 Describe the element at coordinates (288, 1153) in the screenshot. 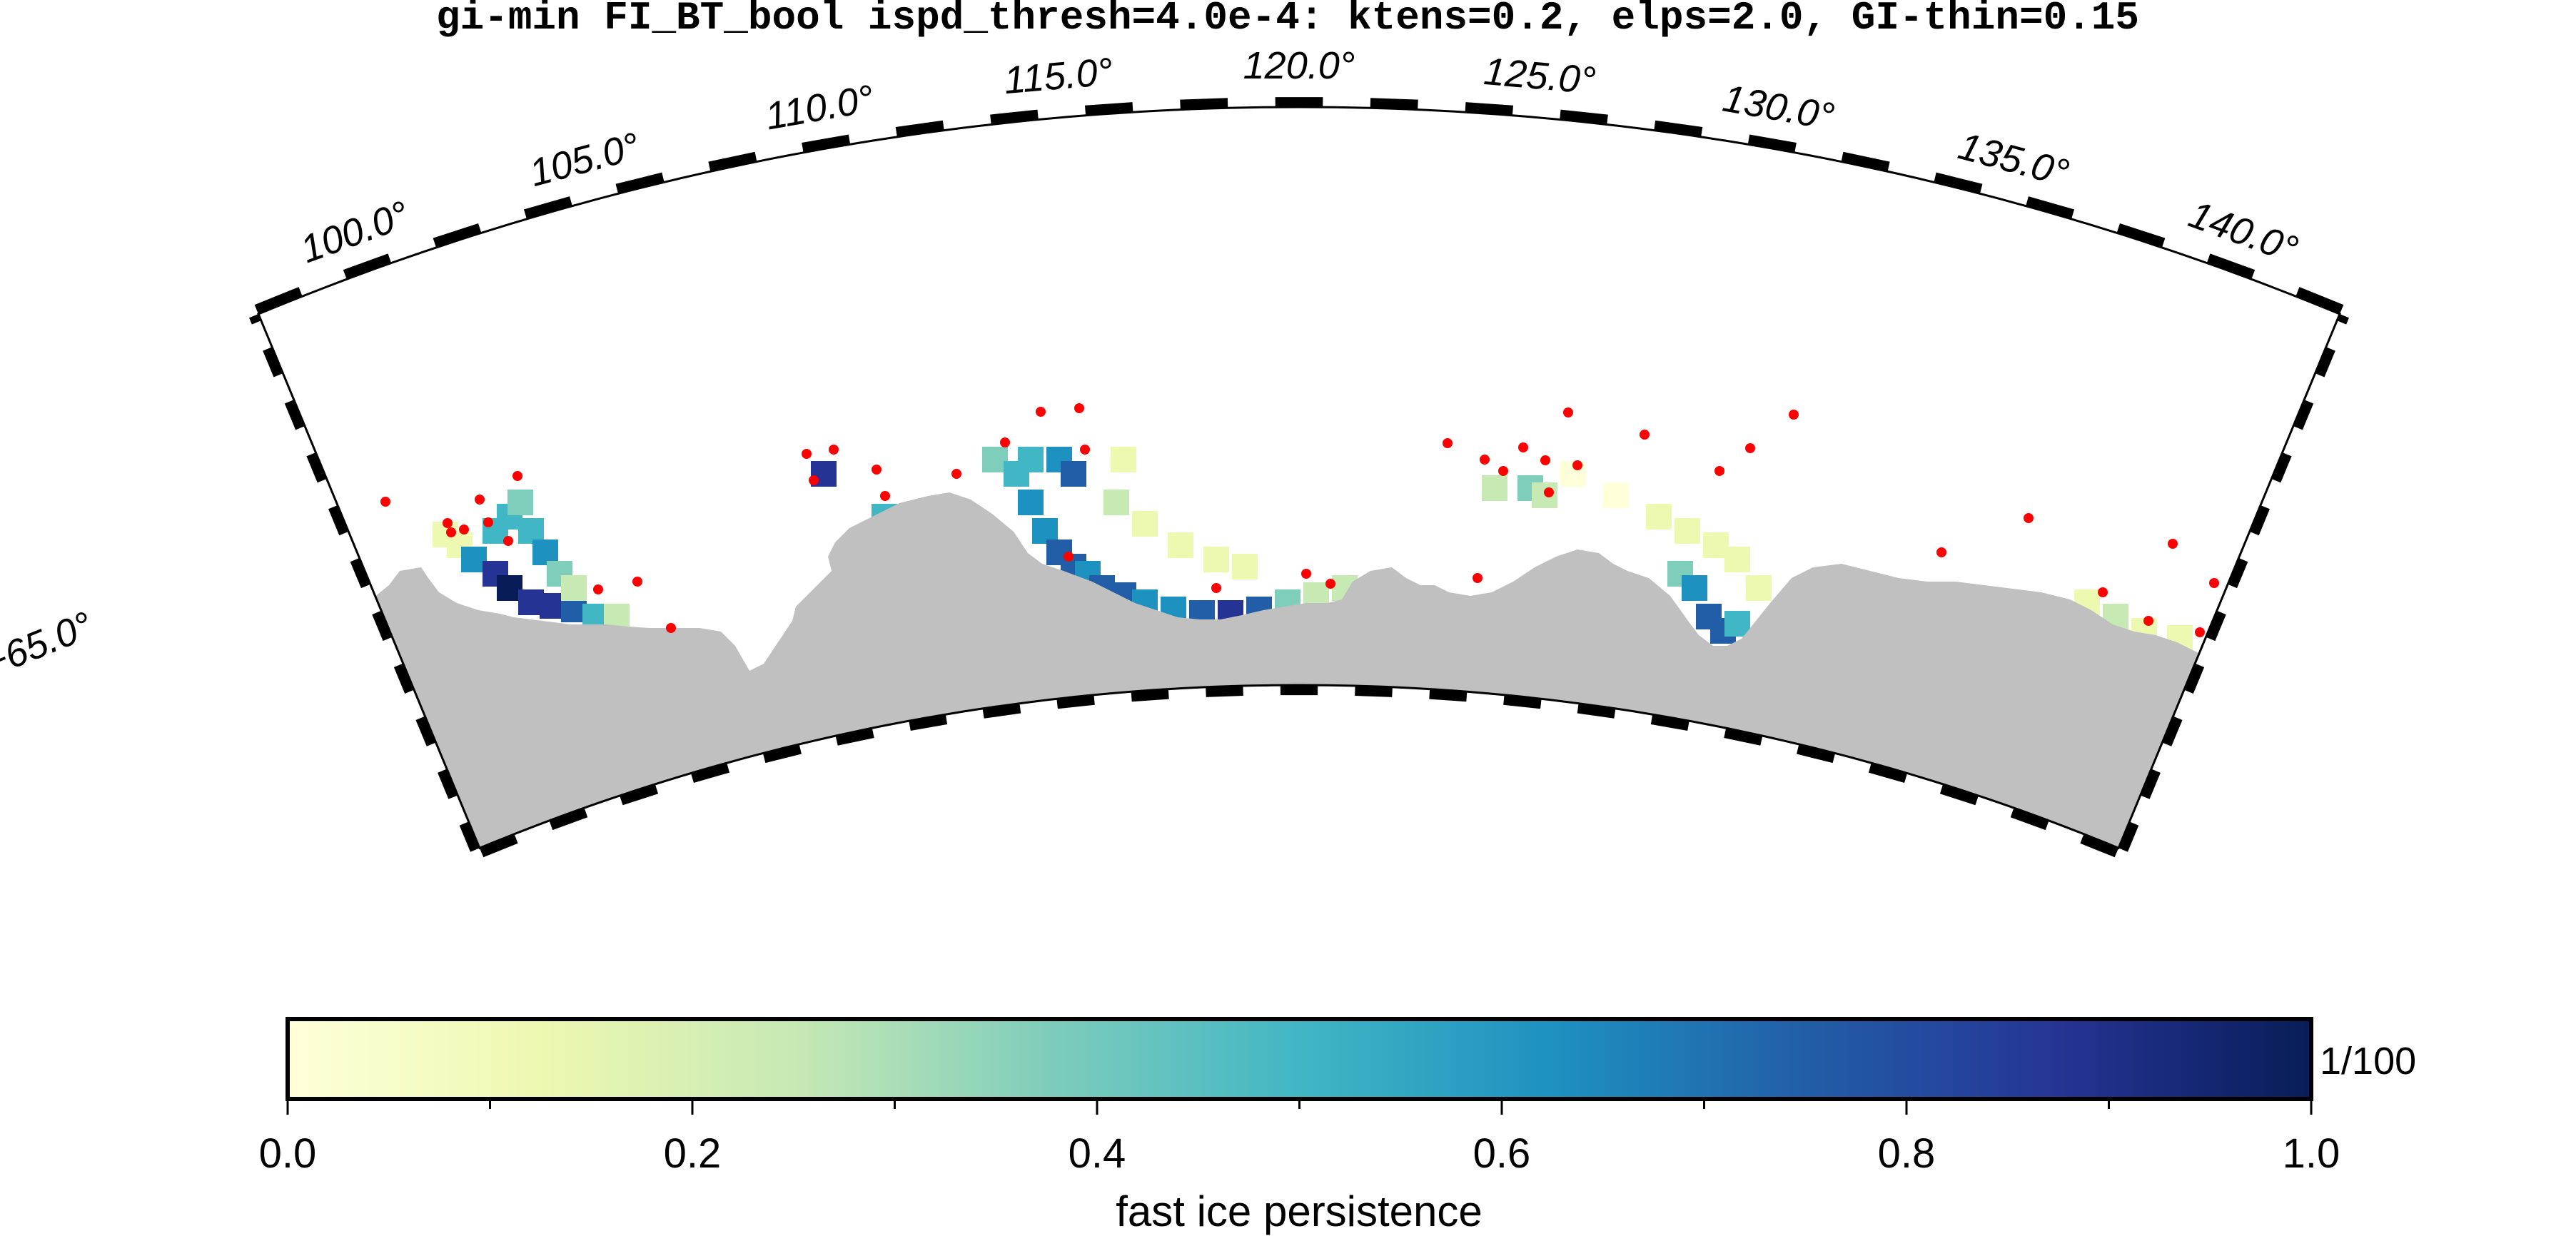

I see `colorbar-tick-label: 0.0` at that location.